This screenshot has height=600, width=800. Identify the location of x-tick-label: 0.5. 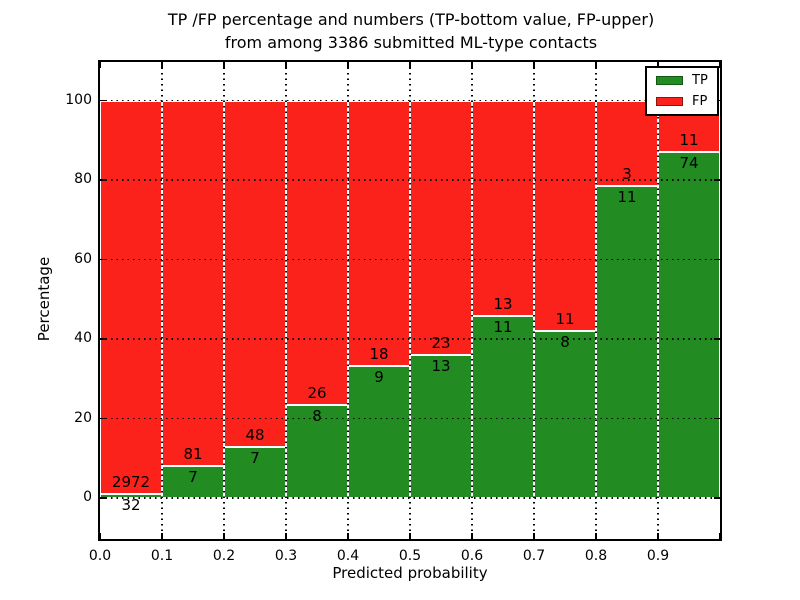
(410, 556).